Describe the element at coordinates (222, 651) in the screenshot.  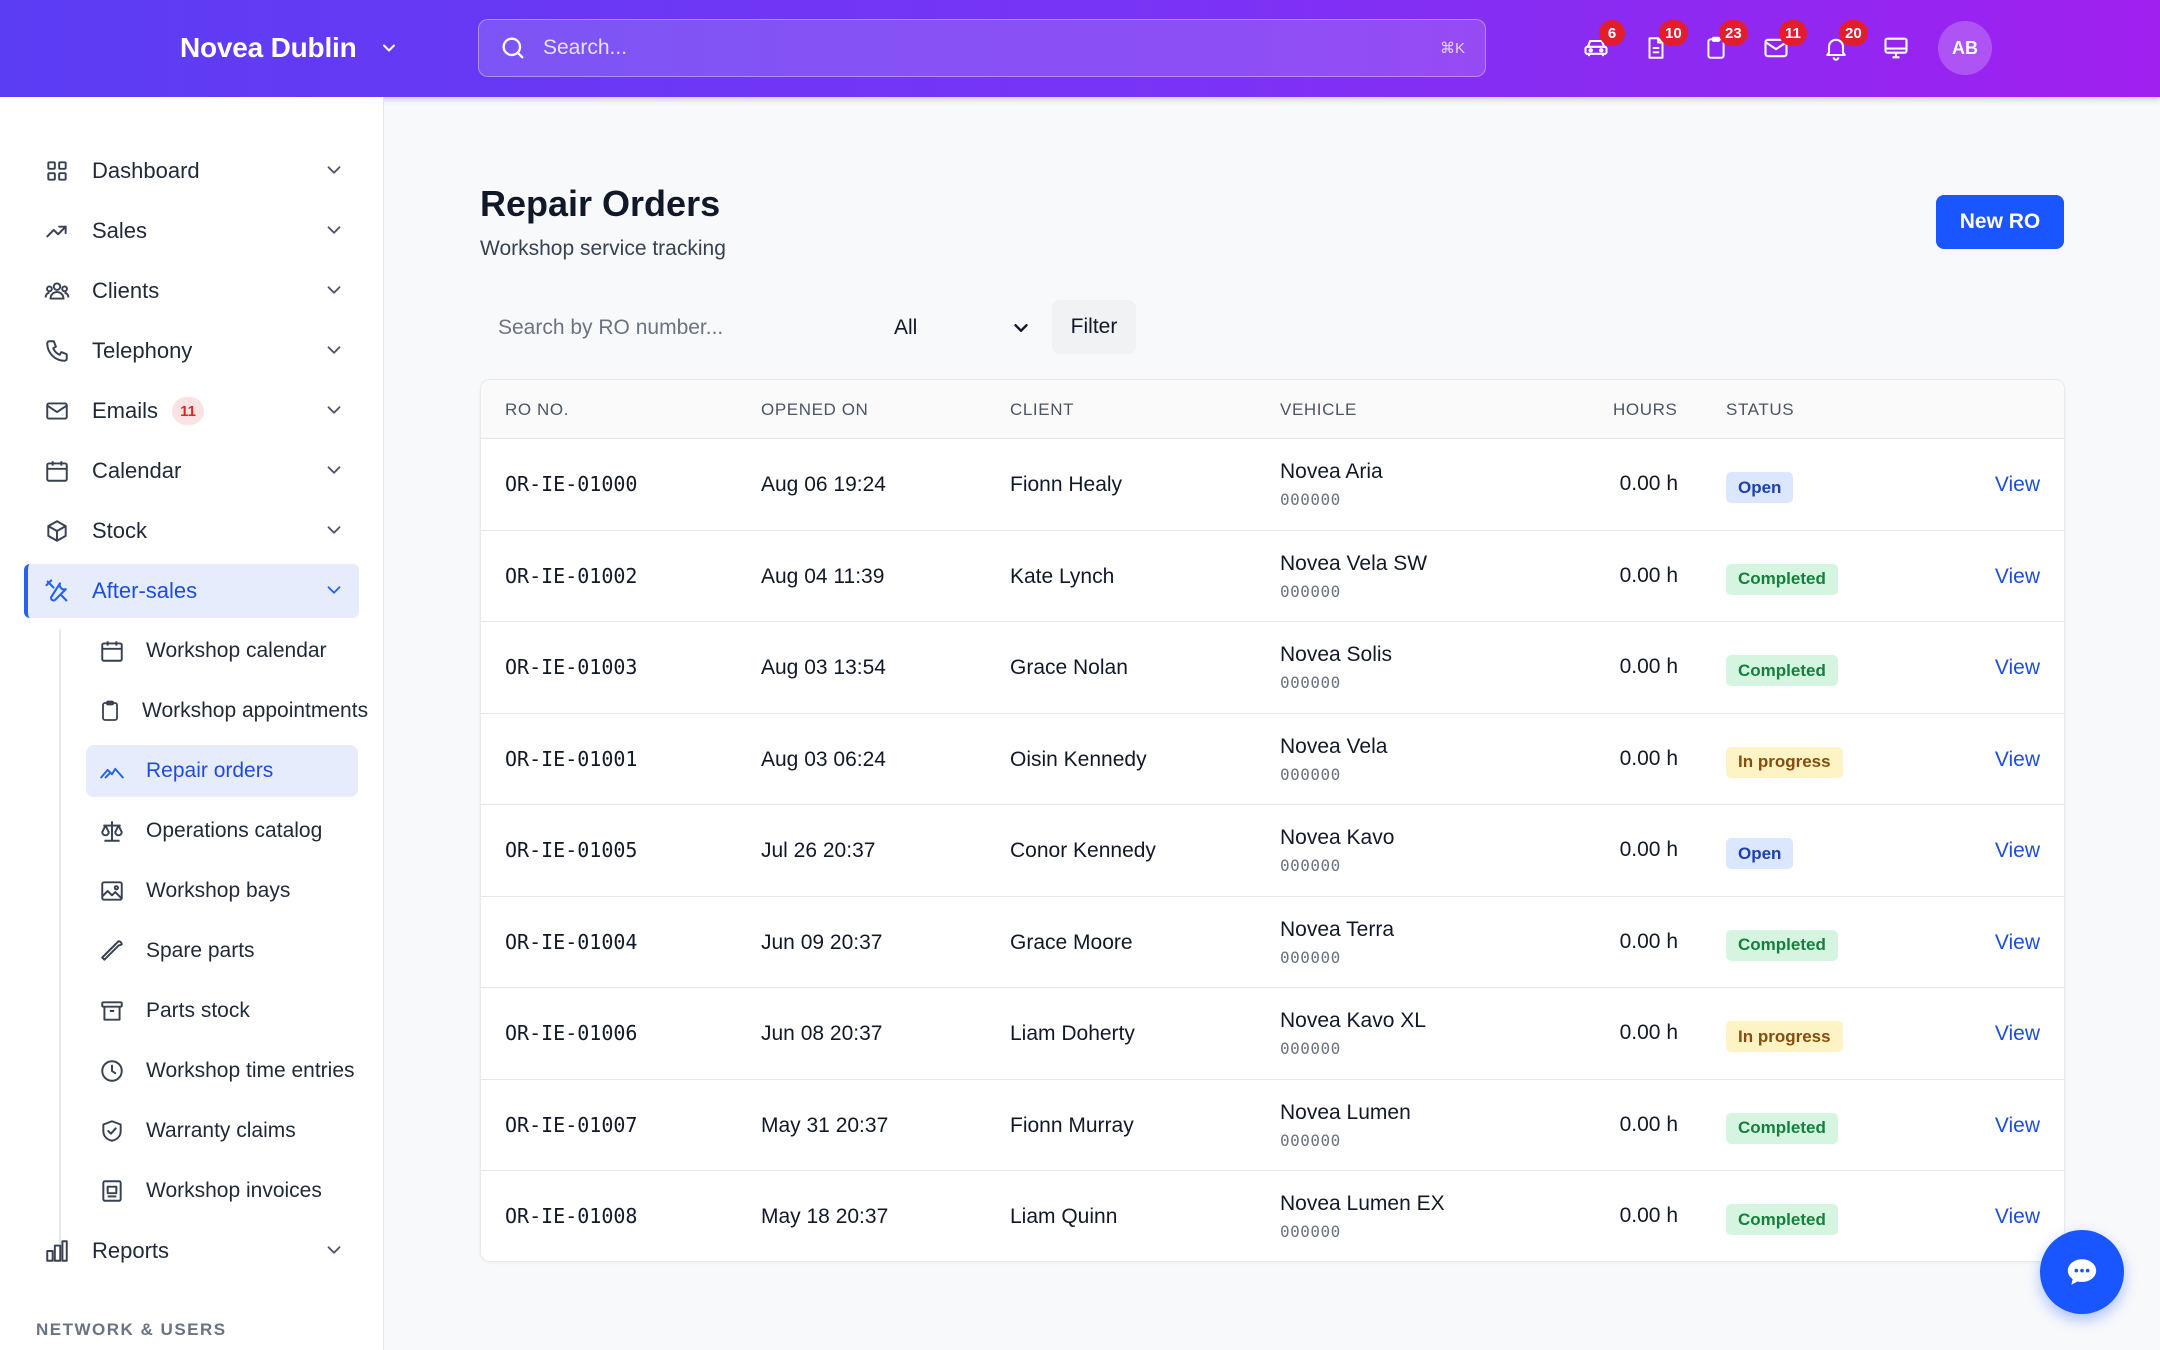
I see `sidebar-subitem-workshop-calendar: Workshop calendar` at that location.